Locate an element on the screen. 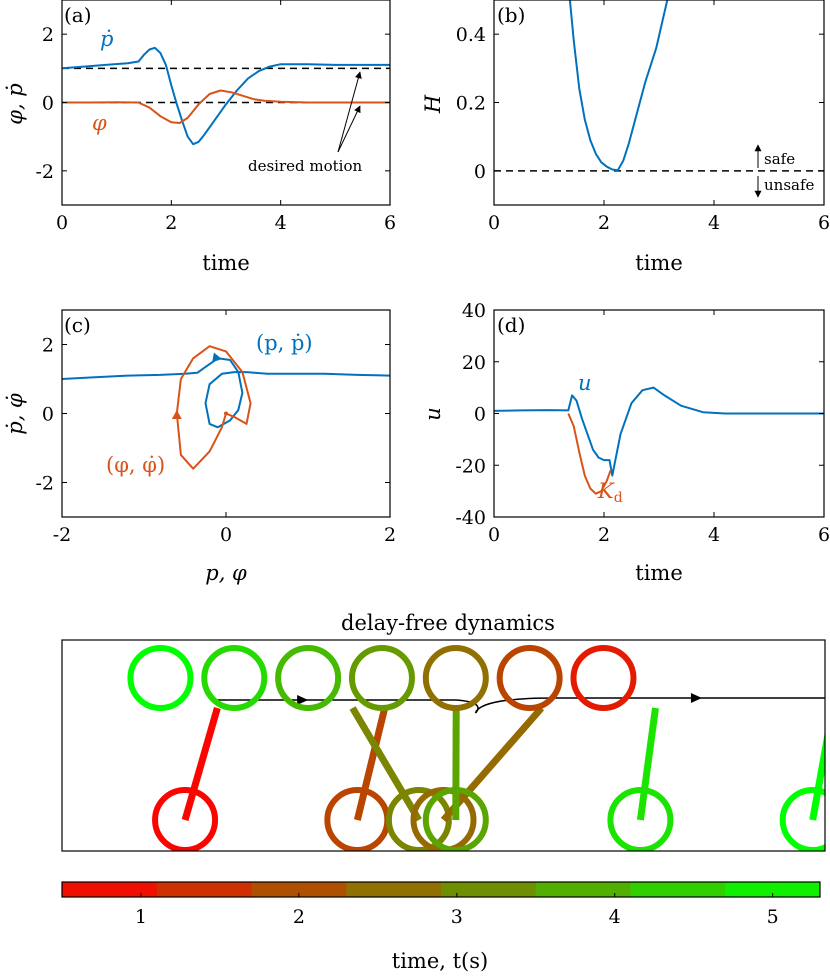 The width and height of the screenshot is (830, 976). panel-c-direction-arrow-orange is located at coordinates (176, 415).